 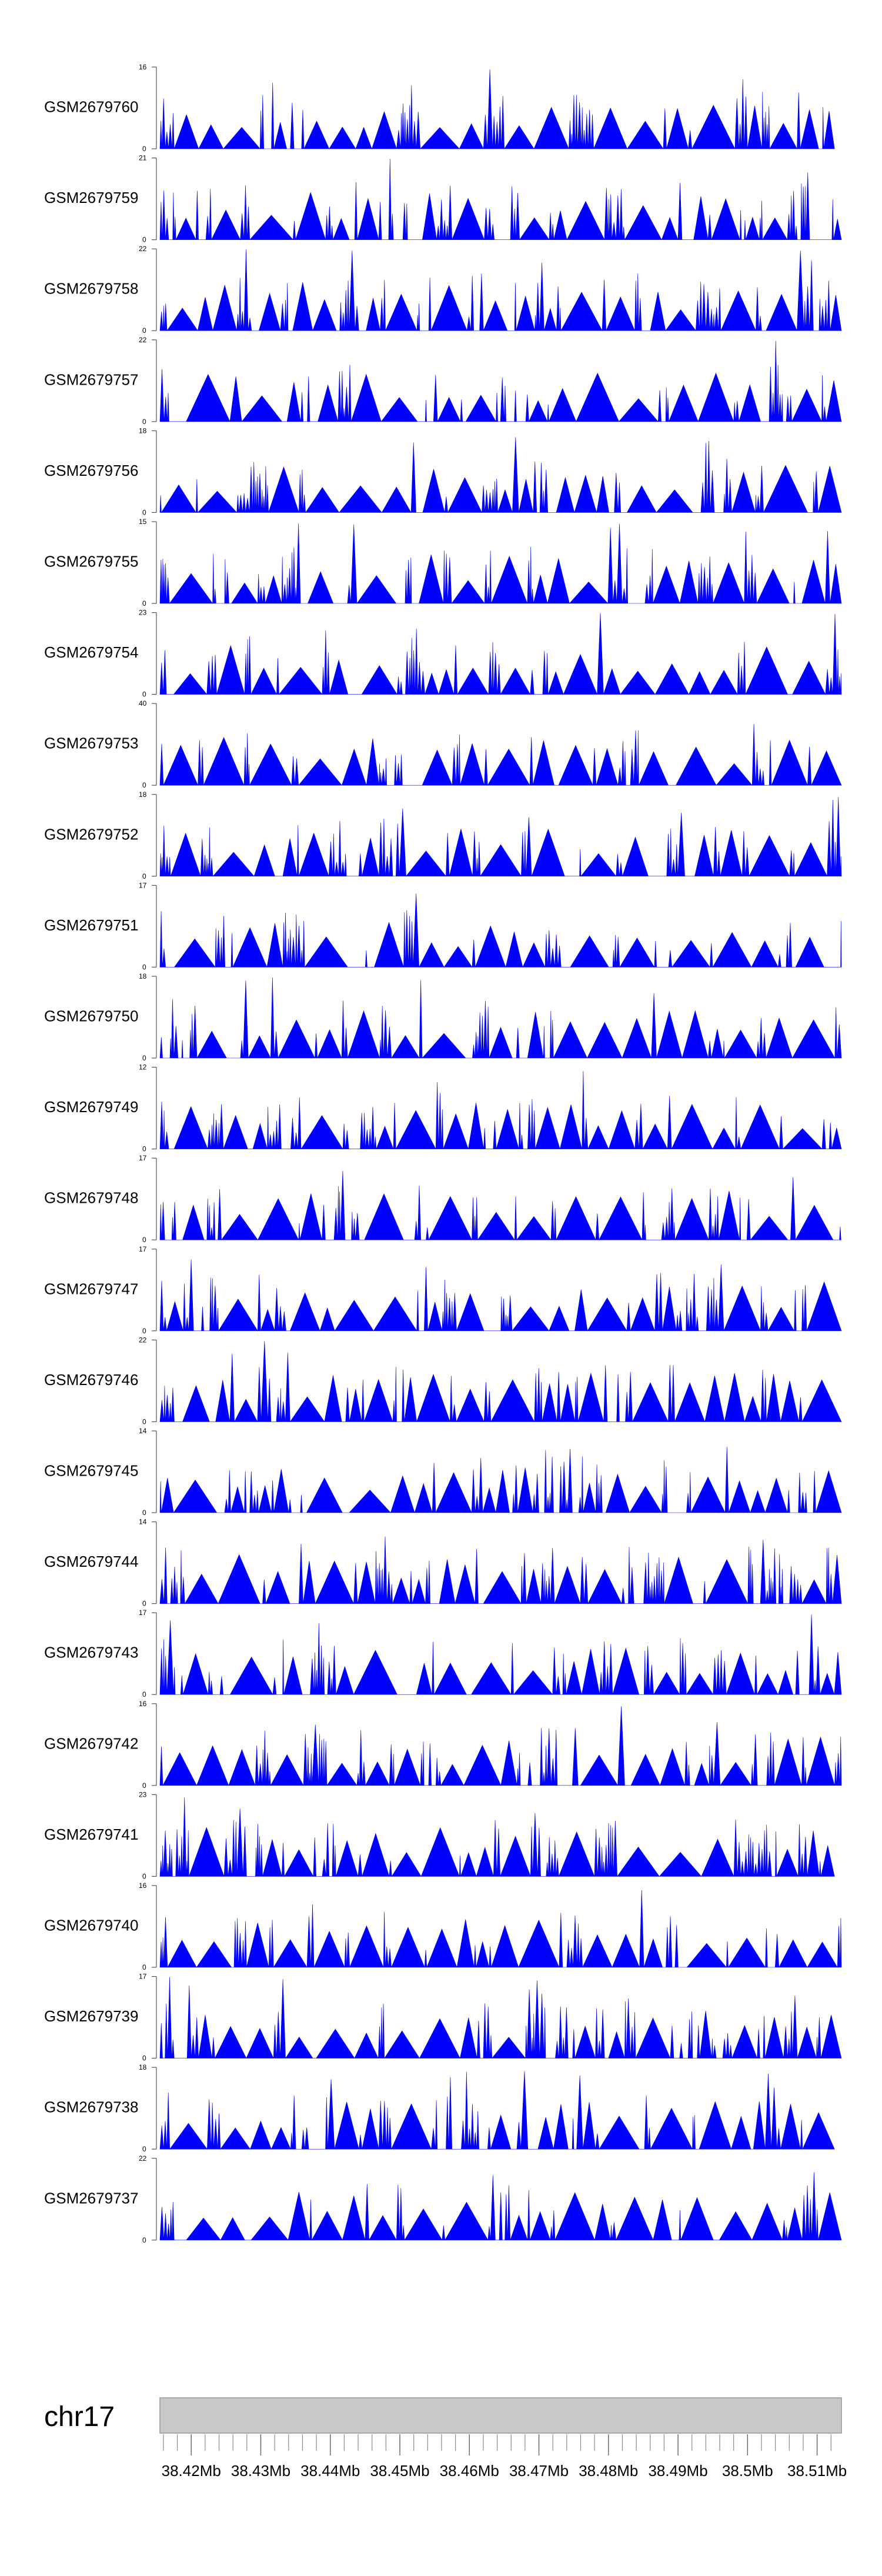 I want to click on x-tick-label: 38.46Mb, so click(x=469, y=2471).